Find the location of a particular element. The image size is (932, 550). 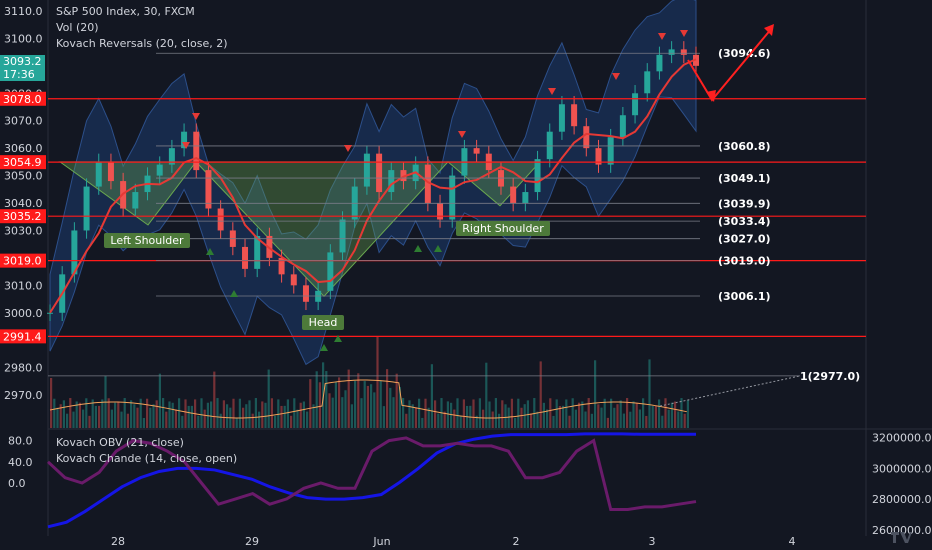

pattern-label: Left Shoulder is located at coordinates (147, 240).